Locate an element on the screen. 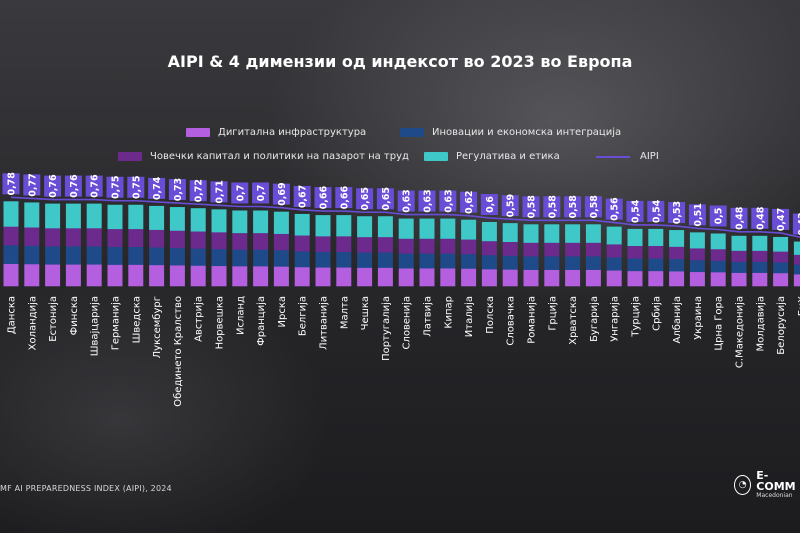 This screenshot has width=800, height=533. value-label-36: 0,48 is located at coordinates (740, 218).